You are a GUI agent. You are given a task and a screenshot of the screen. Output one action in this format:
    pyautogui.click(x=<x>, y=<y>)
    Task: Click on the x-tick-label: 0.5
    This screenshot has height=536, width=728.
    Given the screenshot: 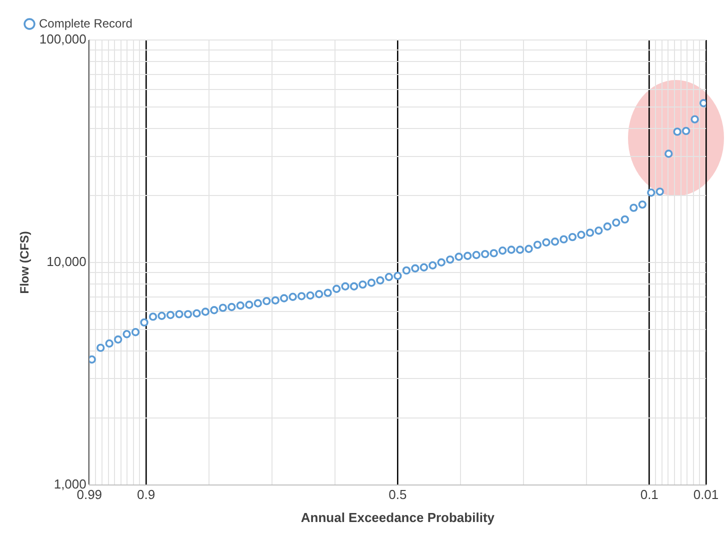 What is the action you would take?
    pyautogui.click(x=397, y=494)
    